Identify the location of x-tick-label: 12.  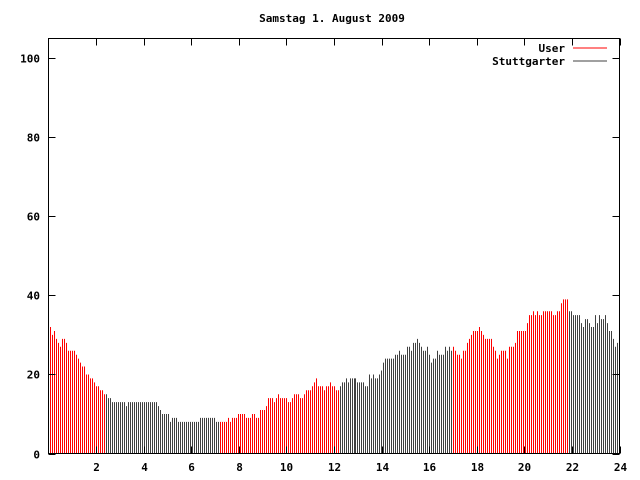
(334, 467).